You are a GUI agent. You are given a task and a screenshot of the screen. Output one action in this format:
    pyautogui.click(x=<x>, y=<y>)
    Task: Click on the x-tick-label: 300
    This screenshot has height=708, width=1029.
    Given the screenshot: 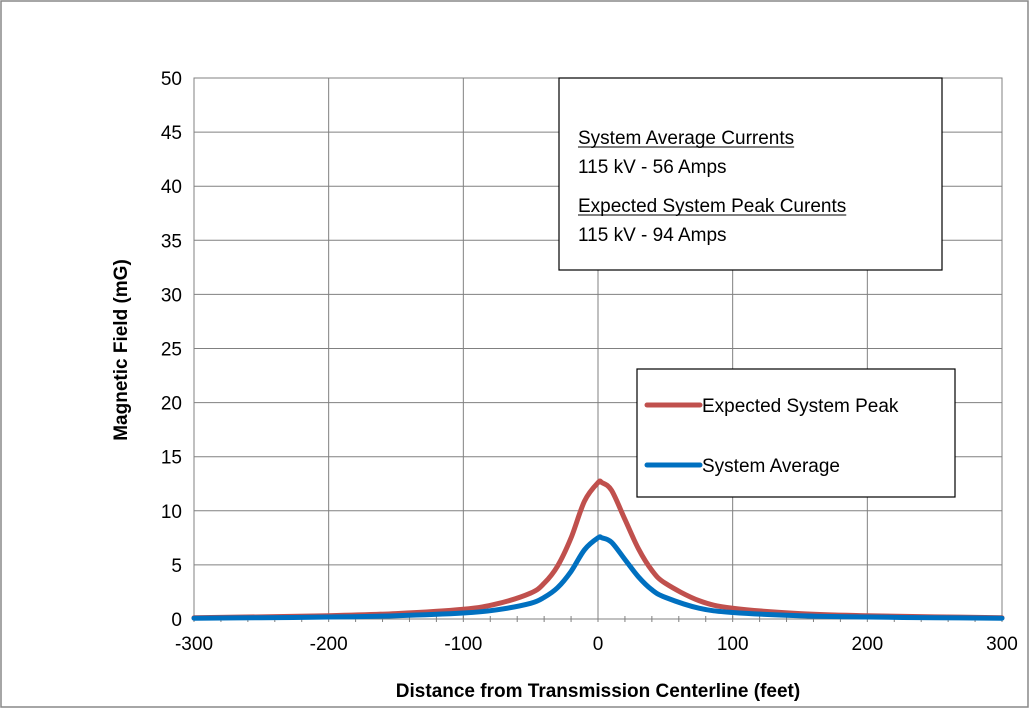 What is the action you would take?
    pyautogui.click(x=1002, y=644)
    